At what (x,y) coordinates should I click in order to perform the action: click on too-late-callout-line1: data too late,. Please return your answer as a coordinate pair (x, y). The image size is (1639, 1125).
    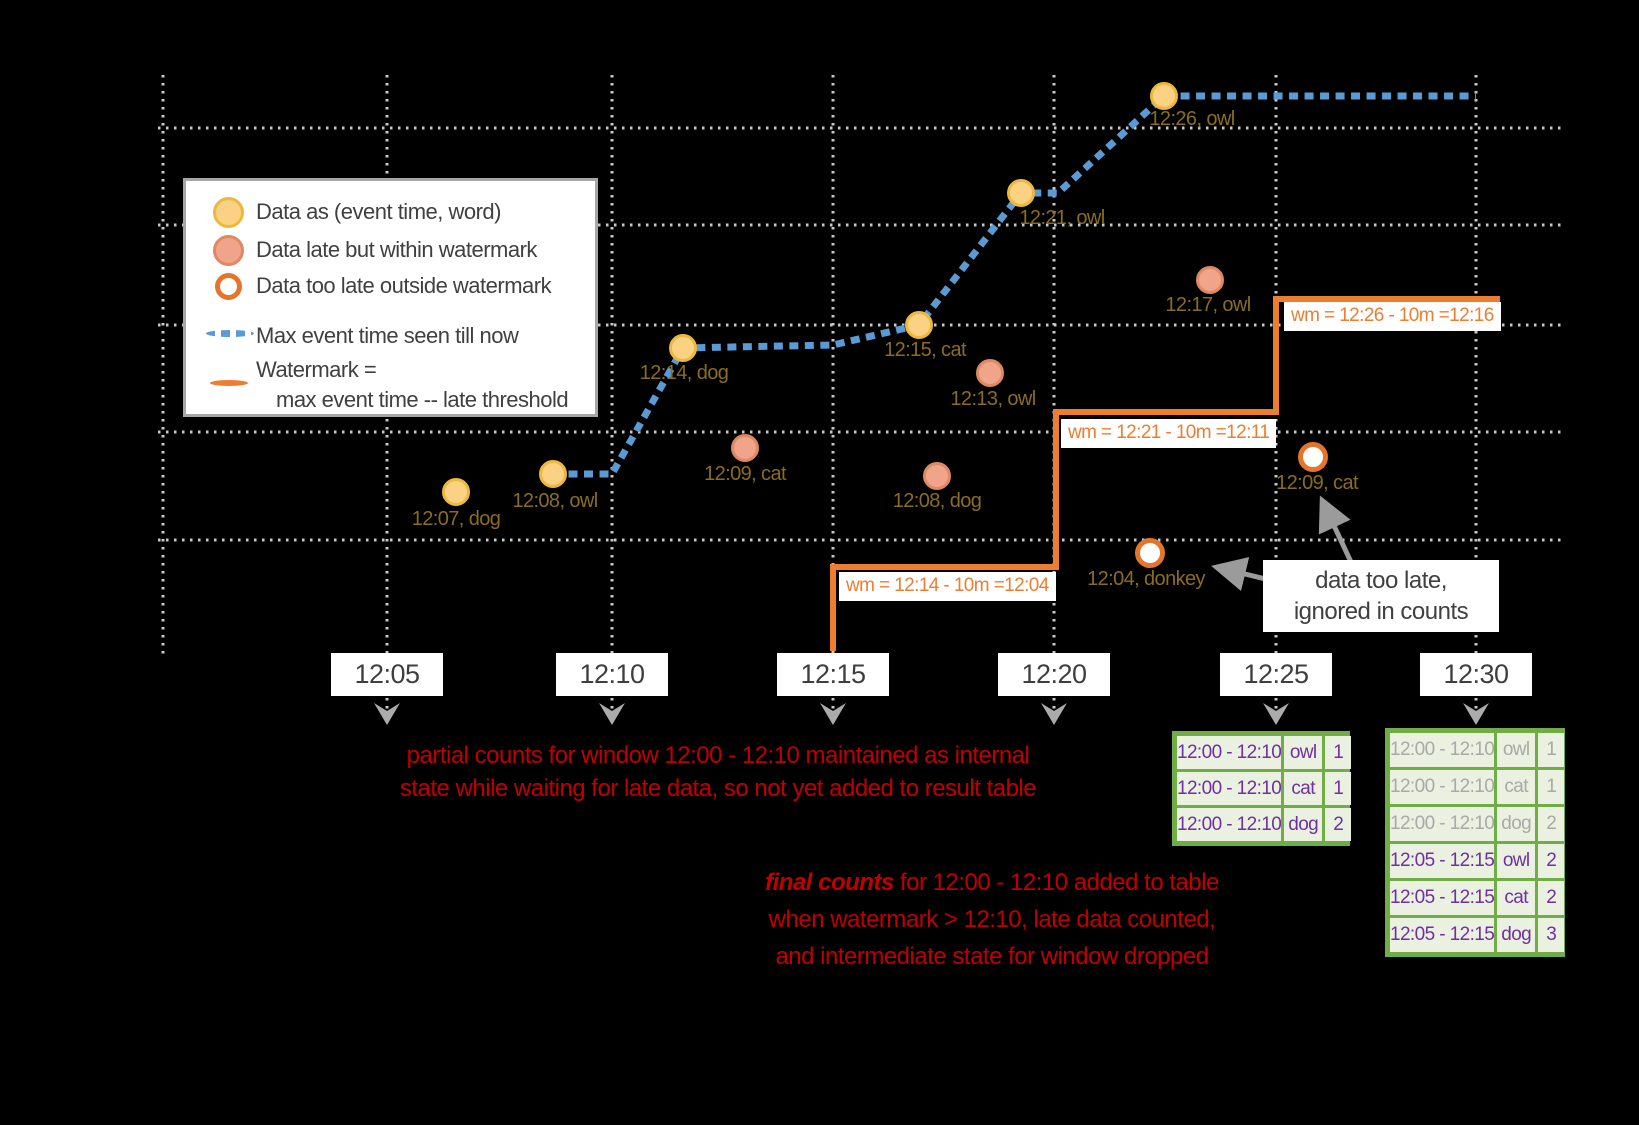
    Looking at the image, I should click on (1381, 580).